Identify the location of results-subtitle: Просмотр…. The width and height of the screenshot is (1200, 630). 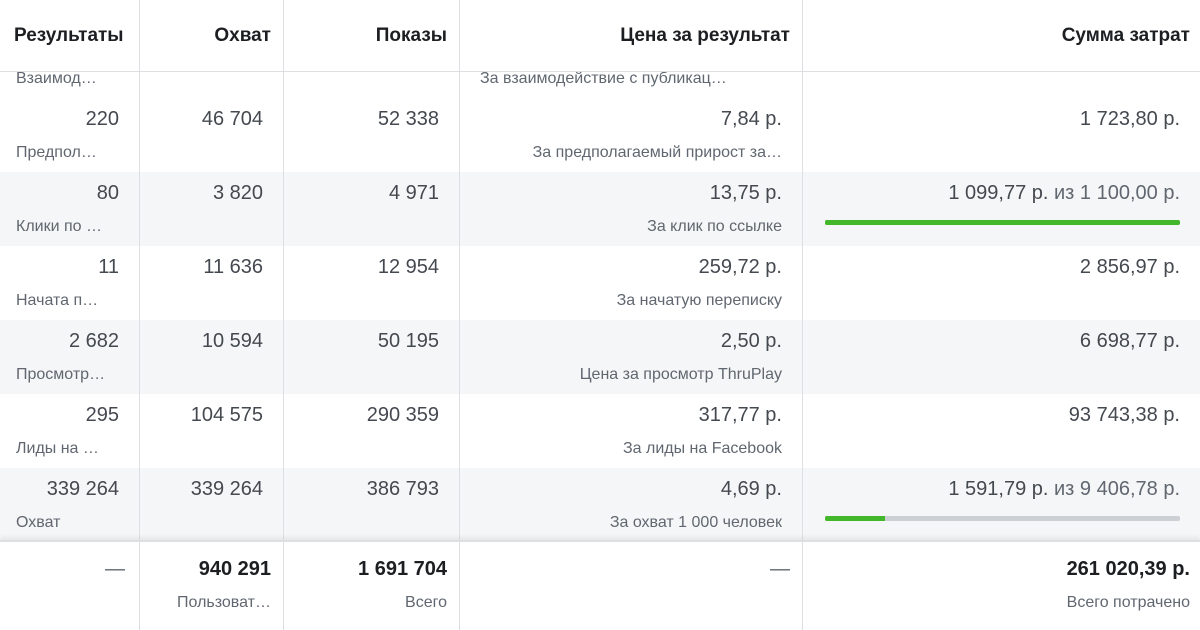
(61, 374).